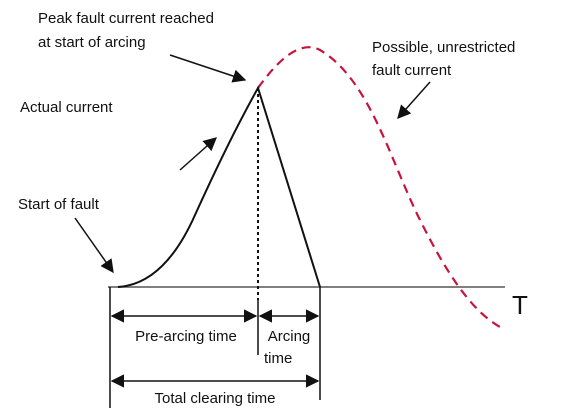  Describe the element at coordinates (520, 305) in the screenshot. I see `axis-label: T` at that location.